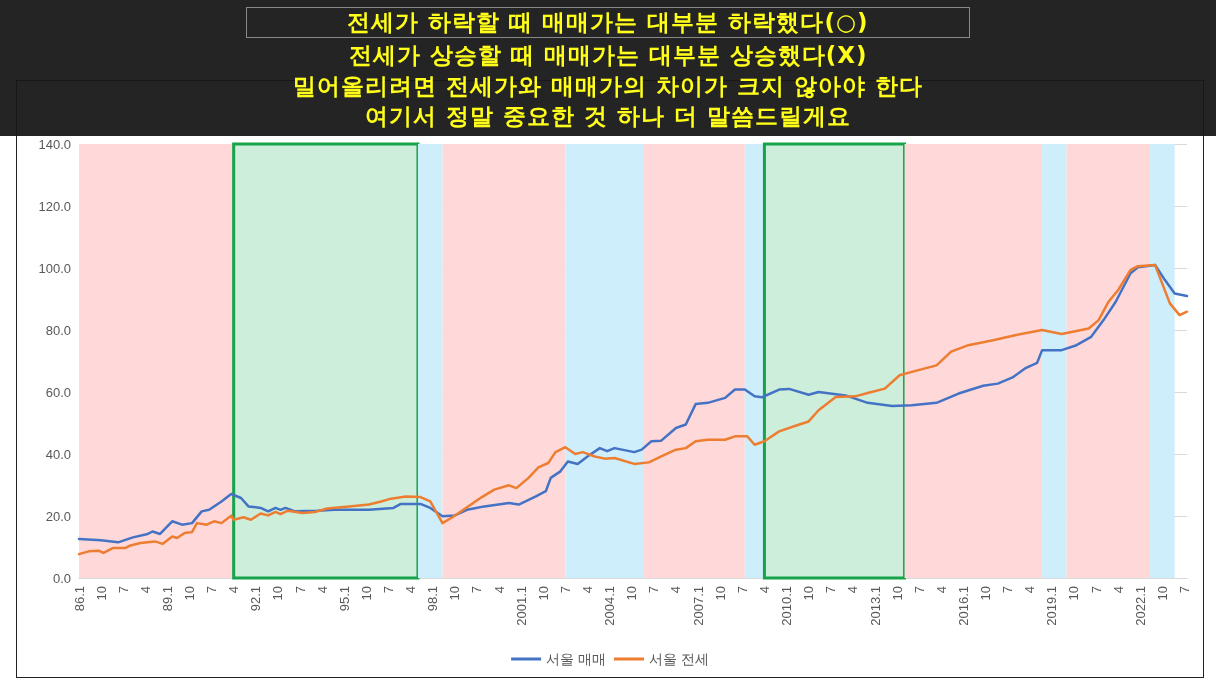 Image resolution: width=1216 pixels, height=684 pixels. What do you see at coordinates (54, 144) in the screenshot?
I see `y-tick-label: 140.0` at bounding box center [54, 144].